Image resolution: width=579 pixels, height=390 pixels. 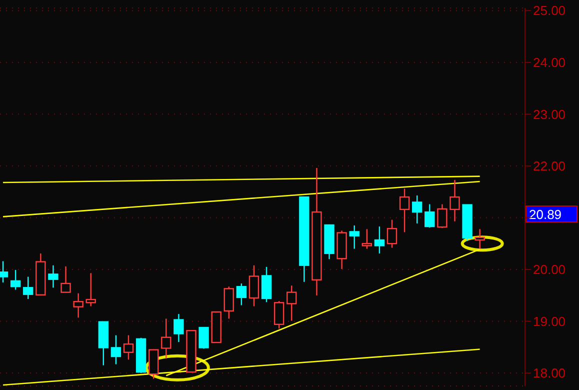 What do you see at coordinates (549, 10) in the screenshot?
I see `y-tick-label: 25.00` at bounding box center [549, 10].